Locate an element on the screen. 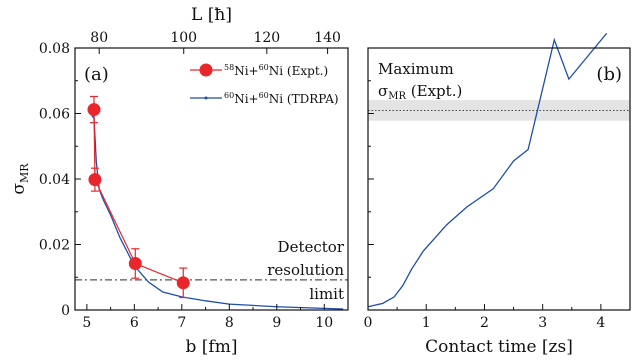 This screenshot has height=360, width=636. legend-marker-expt is located at coordinates (206, 70).